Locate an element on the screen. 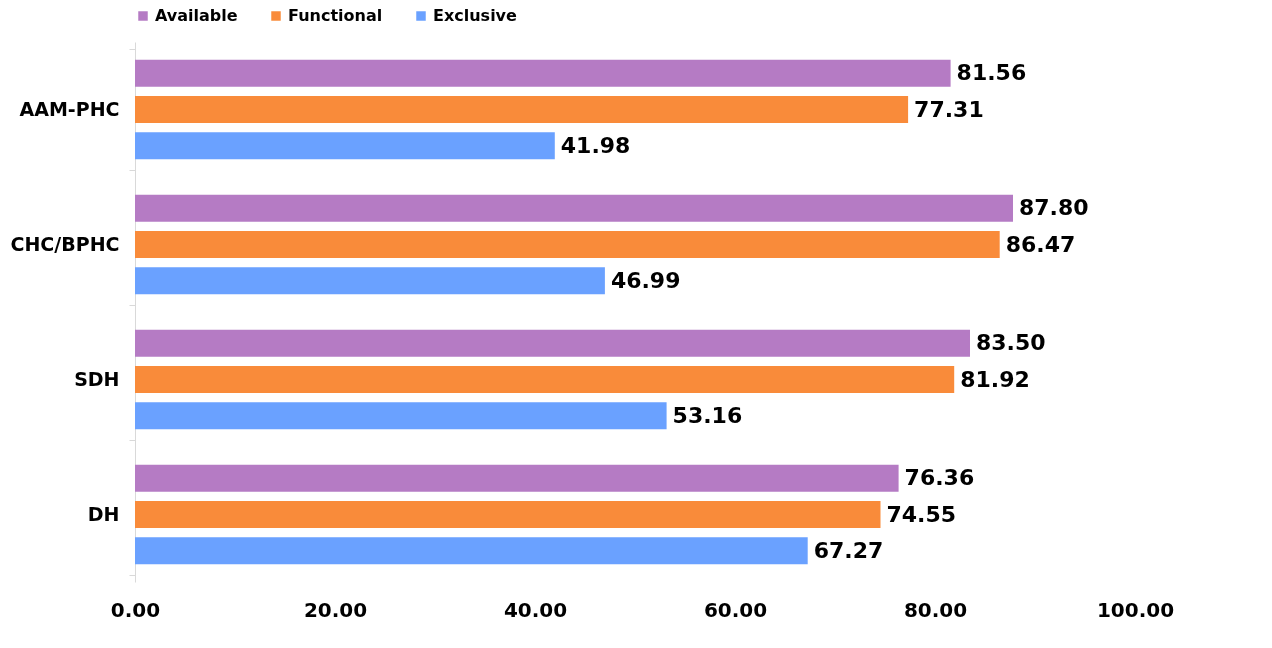  x-tick-label: 40.00 is located at coordinates (535, 609).